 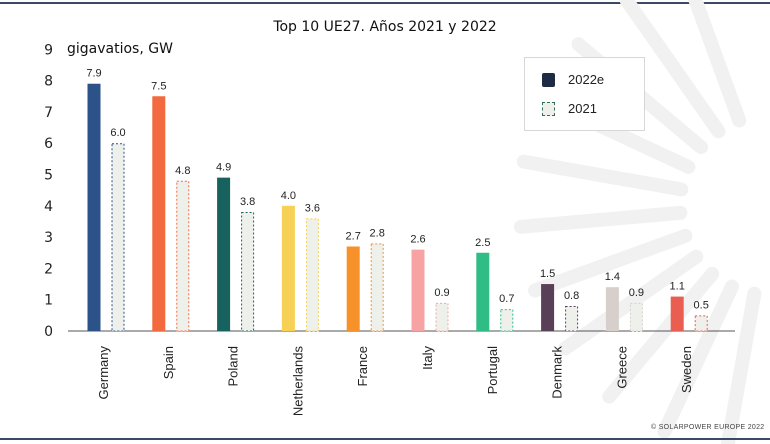 I want to click on y-tick-label: 2, so click(x=48, y=269).